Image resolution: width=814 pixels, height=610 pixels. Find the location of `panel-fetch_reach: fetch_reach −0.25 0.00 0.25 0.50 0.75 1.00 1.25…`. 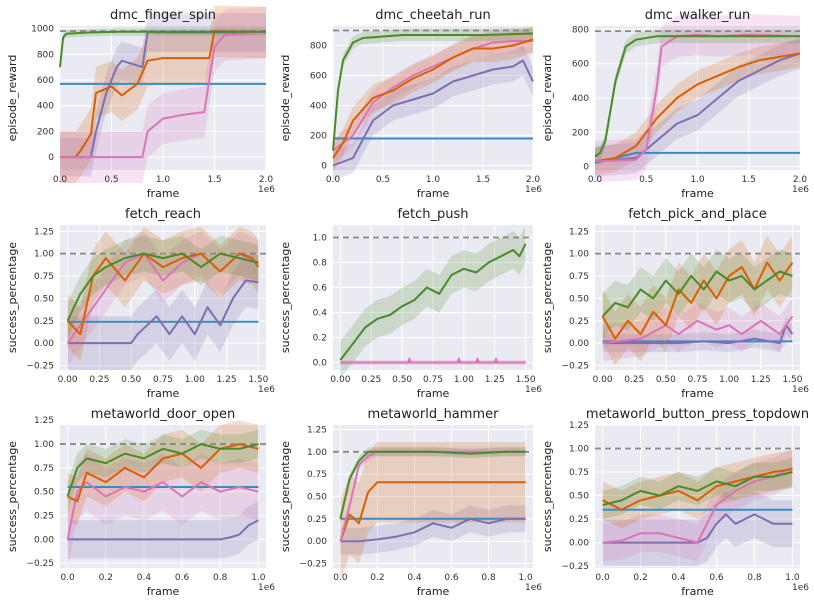

panel-fetch_reach: fetch_reach −0.25 0.00 0.25 0.50 0.75 1.00 1.25… is located at coordinates (140, 303).